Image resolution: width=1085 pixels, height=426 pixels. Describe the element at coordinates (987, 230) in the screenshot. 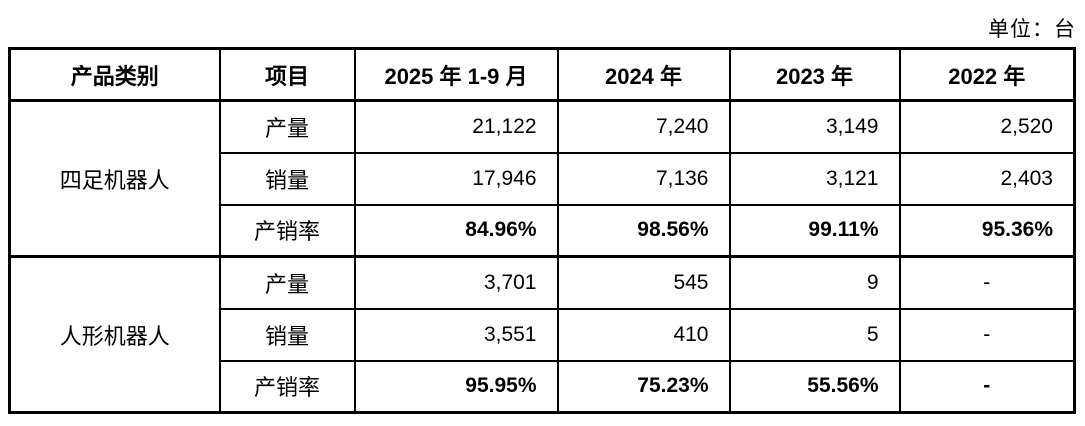

I see `cell-value: 95.36%` at that location.